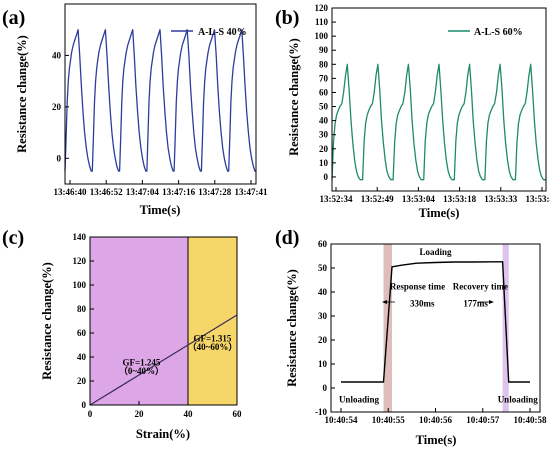 This screenshot has height=454, width=550. Describe the element at coordinates (292, 328) in the screenshot. I see `panel-d-y-axis-label: Resistance change(%)` at that location.